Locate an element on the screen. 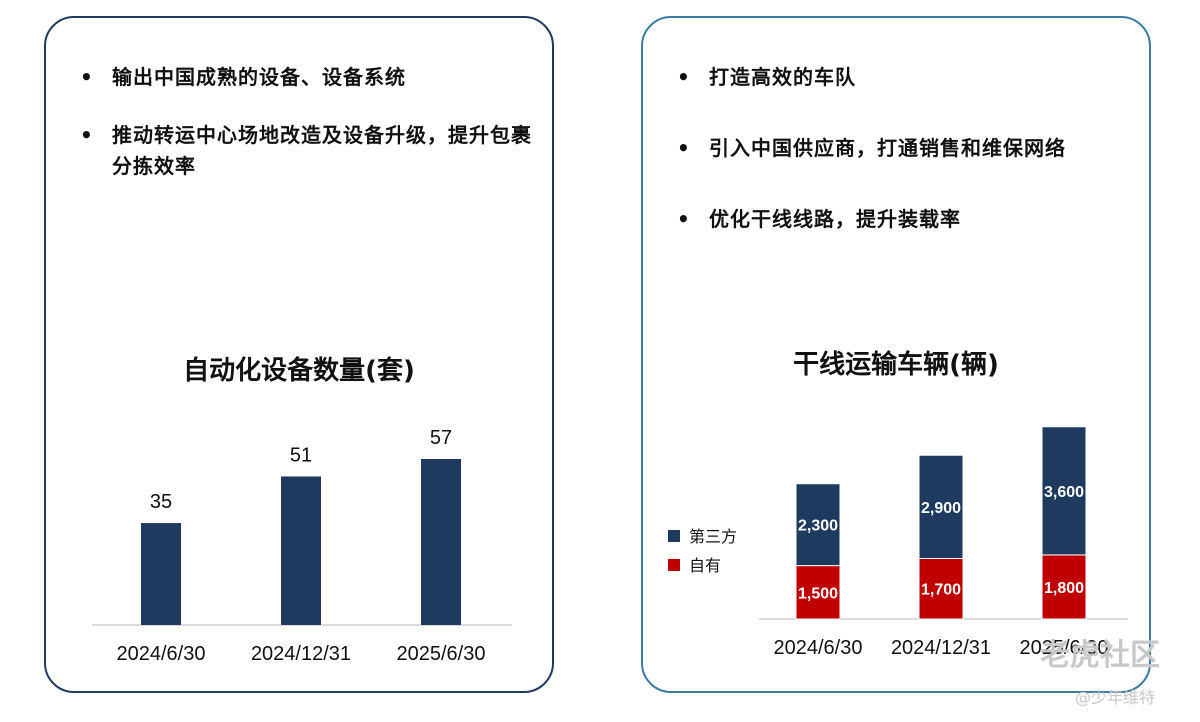 The height and width of the screenshot is (722, 1200). data-label-own-1: 1,700 is located at coordinates (941, 590).